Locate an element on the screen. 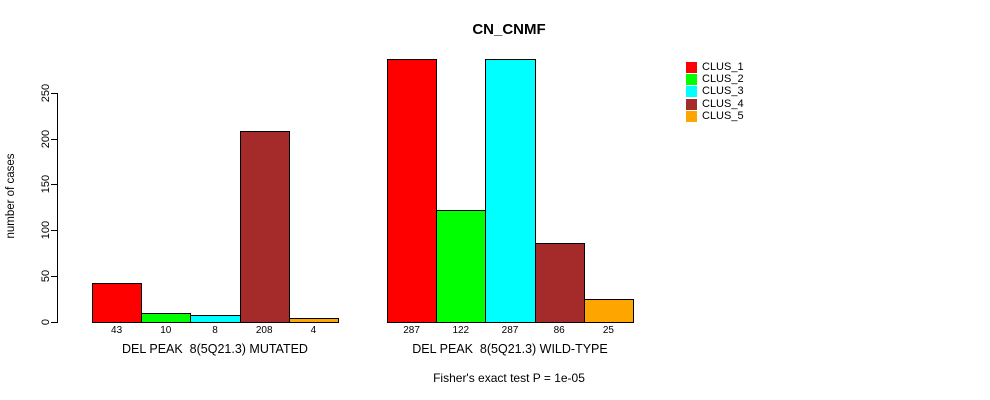 The width and height of the screenshot is (990, 400). x-group-label: DEL PEAK 8(5Q21.3) MUTATED is located at coordinates (215, 349).